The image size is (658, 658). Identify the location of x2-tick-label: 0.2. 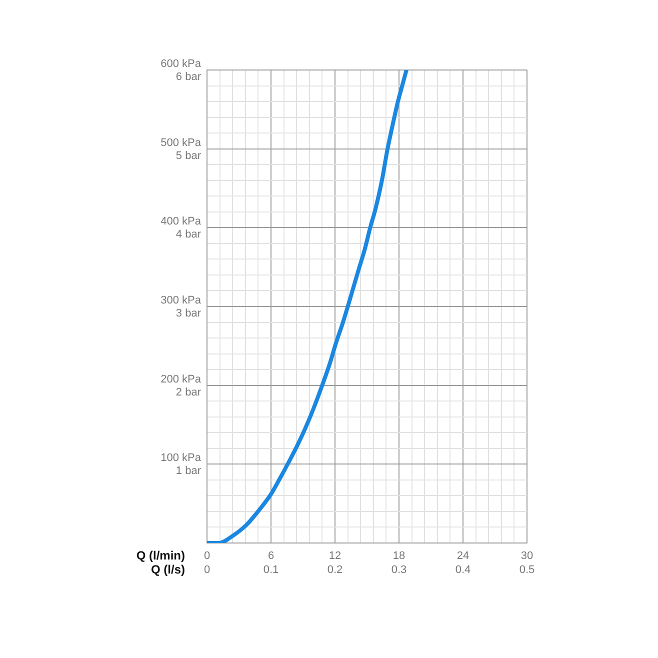
(335, 570).